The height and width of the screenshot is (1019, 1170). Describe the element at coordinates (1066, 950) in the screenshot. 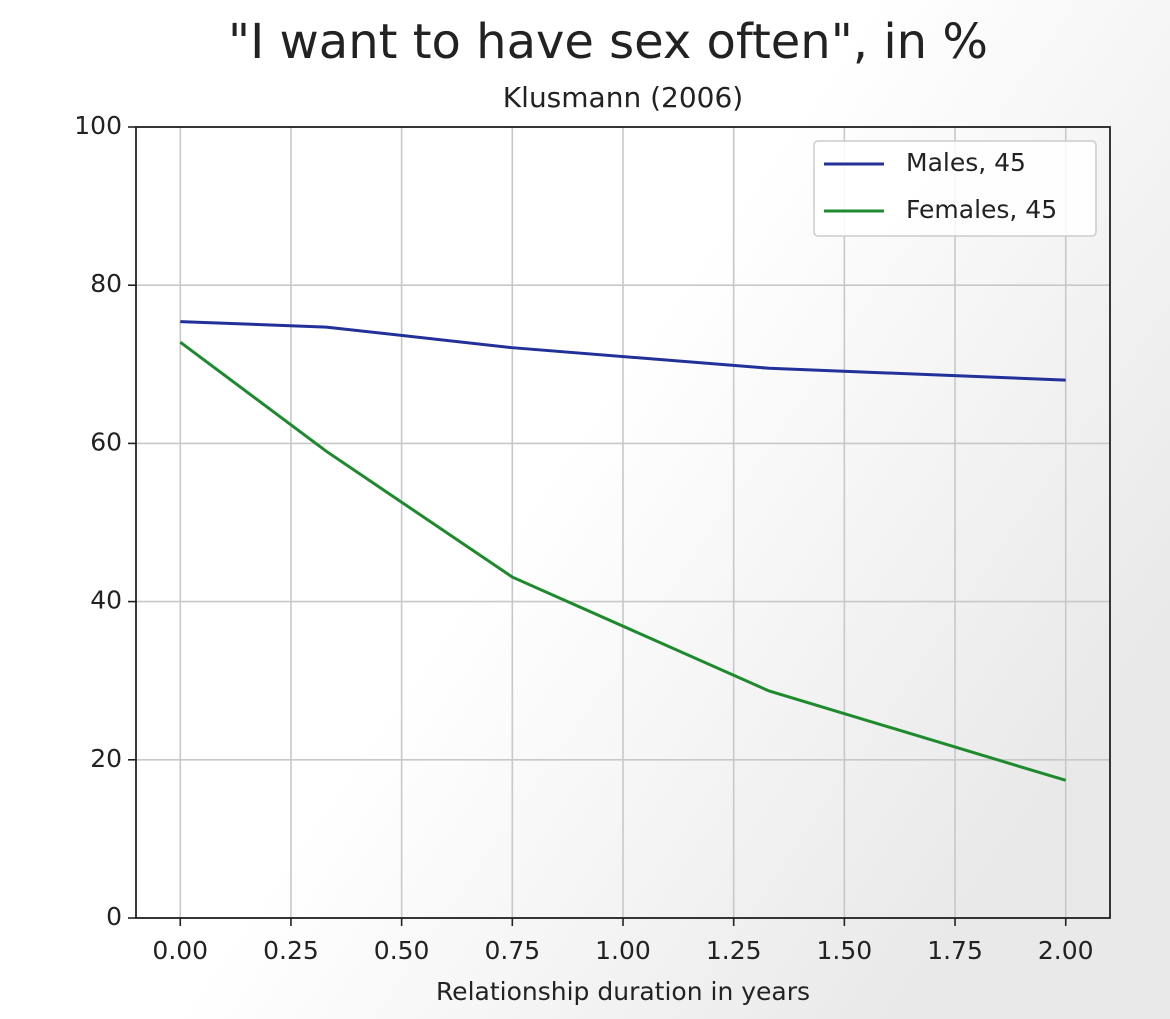

I see `x-tick-label: 2.00` at that location.